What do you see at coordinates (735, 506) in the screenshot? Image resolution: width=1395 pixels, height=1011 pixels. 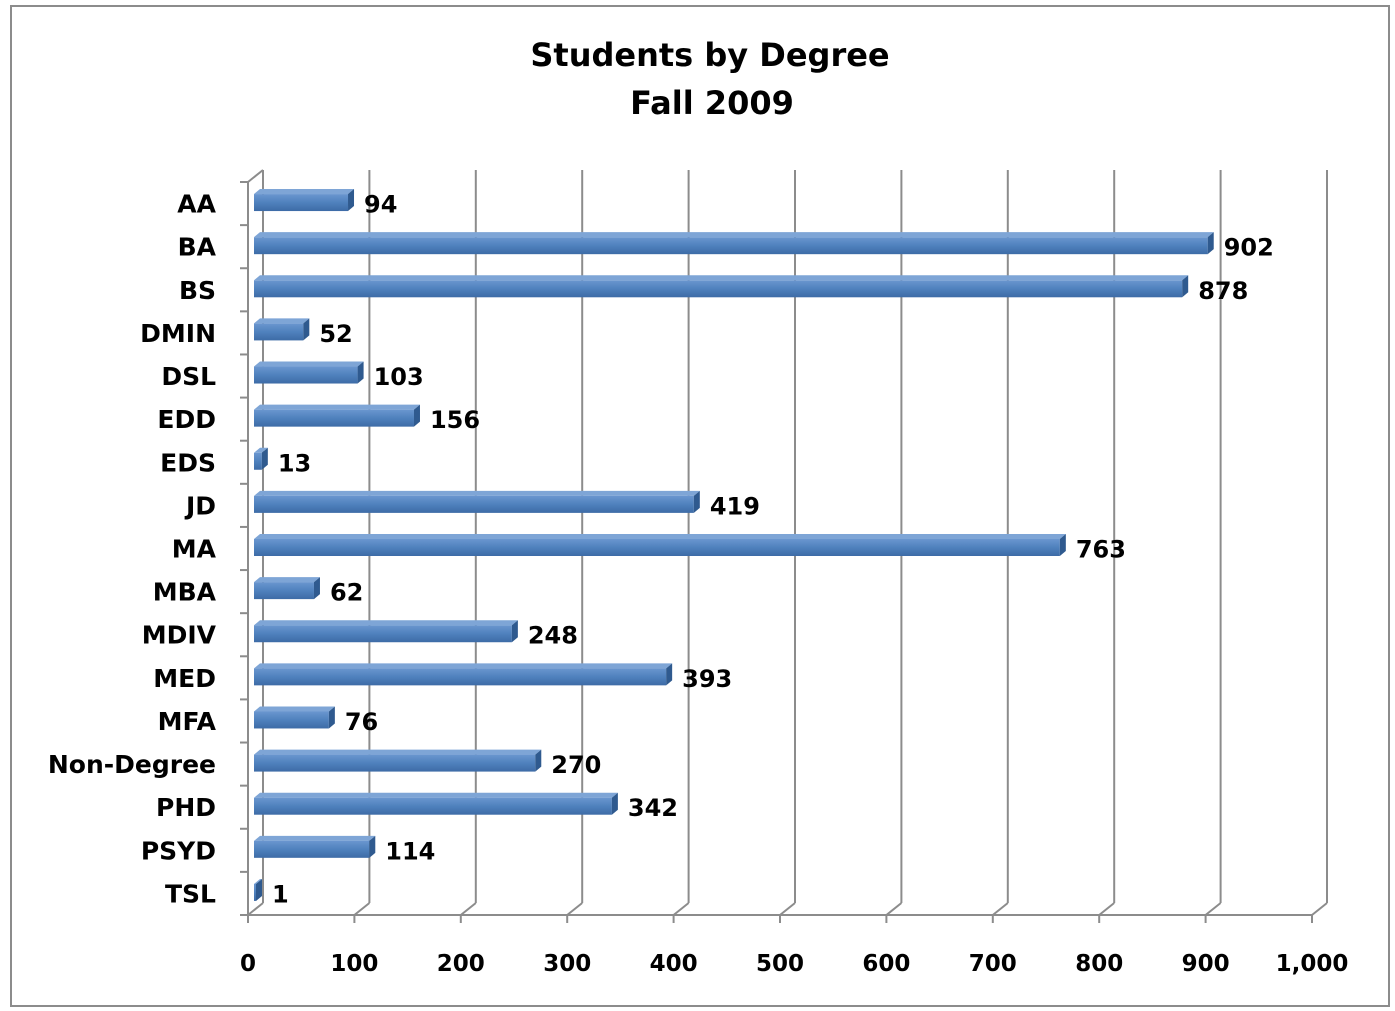 I see `value-label-7: 419` at bounding box center [735, 506].